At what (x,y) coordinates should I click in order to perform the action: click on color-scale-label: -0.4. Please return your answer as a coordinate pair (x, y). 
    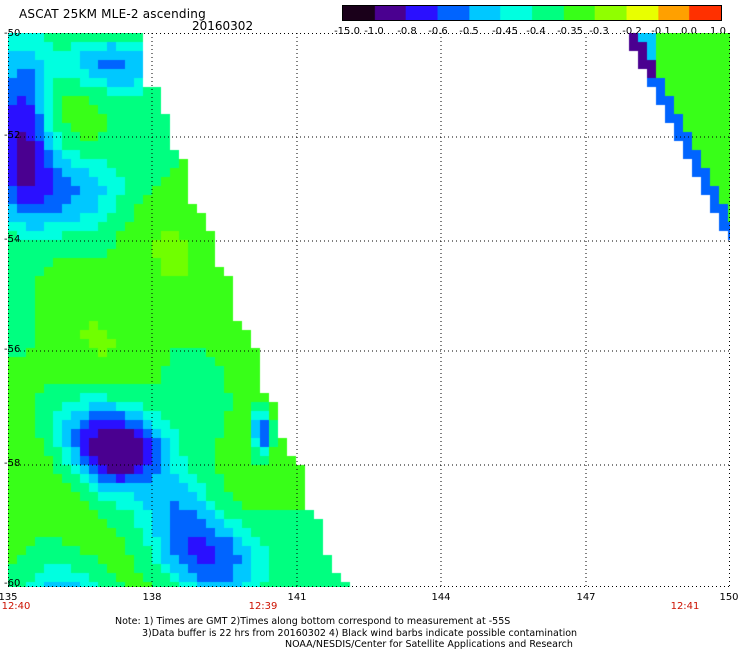
    Looking at the image, I should click on (536, 31).